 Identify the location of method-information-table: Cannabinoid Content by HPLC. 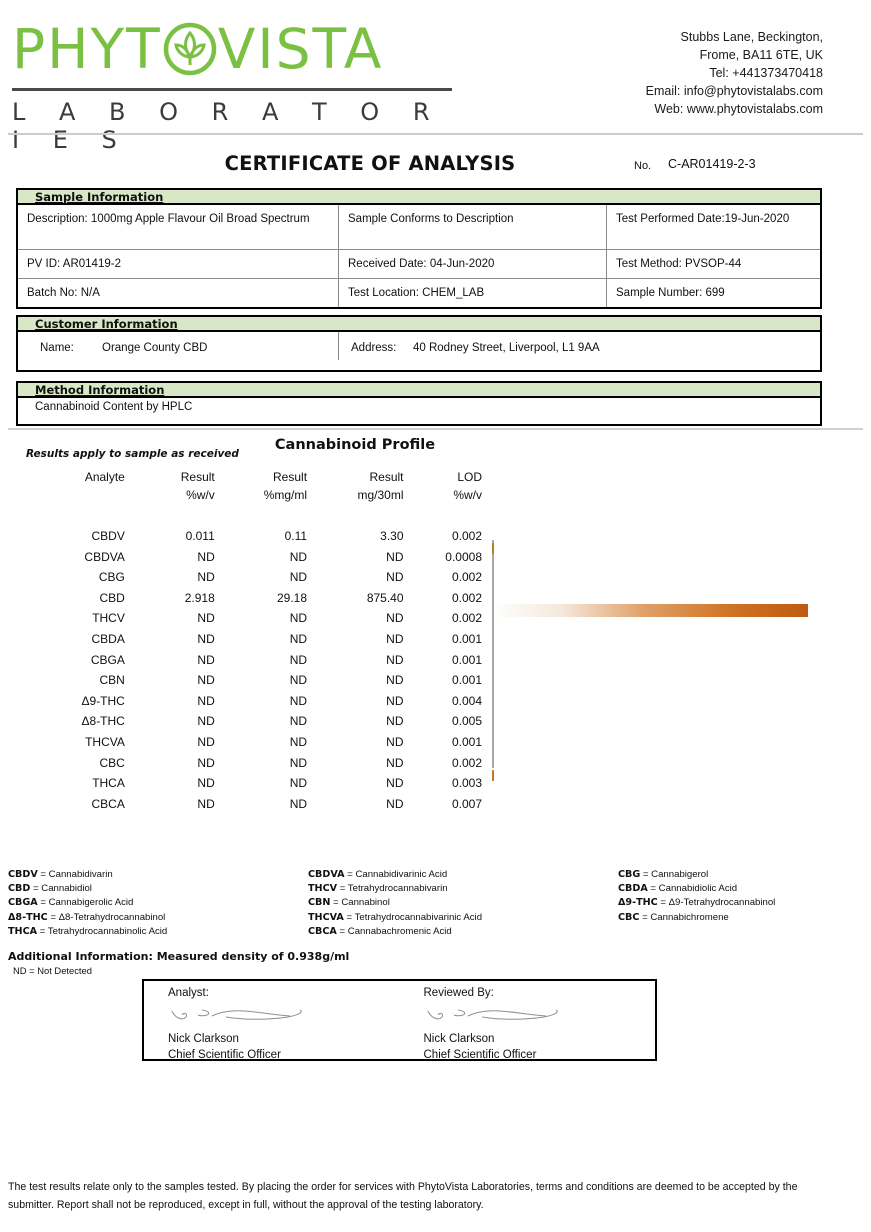
(419, 412).